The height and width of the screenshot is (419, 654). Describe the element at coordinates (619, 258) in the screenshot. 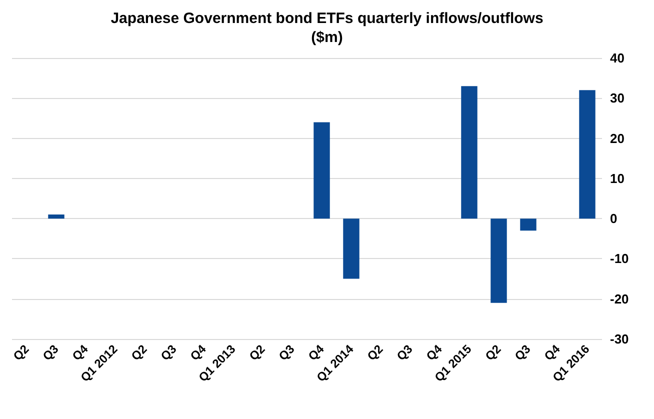

I see `y-tick-label: -10` at that location.